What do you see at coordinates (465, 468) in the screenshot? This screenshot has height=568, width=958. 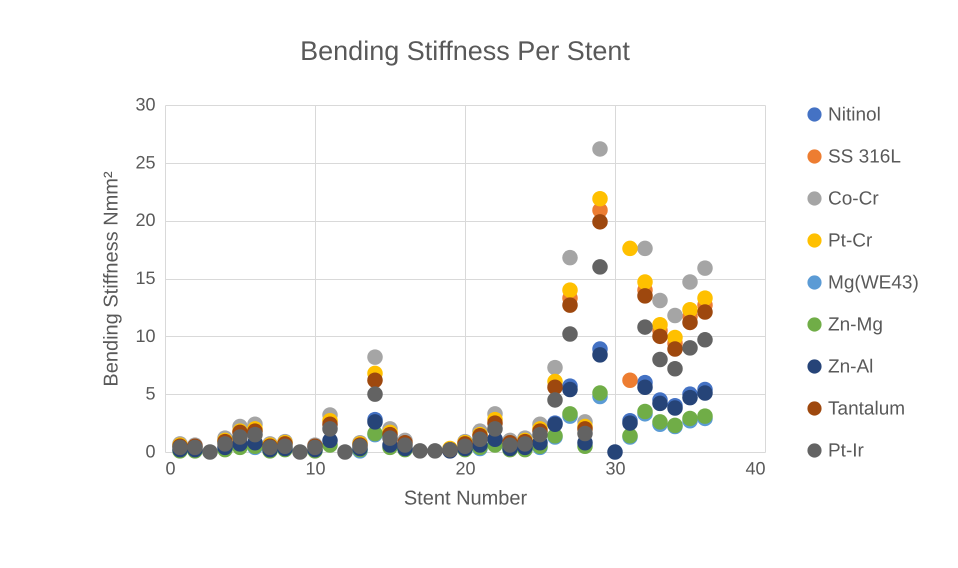 I see `x-tick-label: 20` at bounding box center [465, 468].